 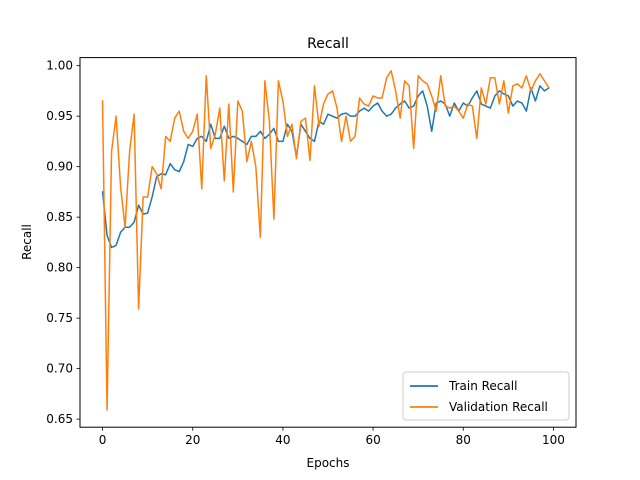 I want to click on x-tick-label: 40, so click(x=282, y=440).